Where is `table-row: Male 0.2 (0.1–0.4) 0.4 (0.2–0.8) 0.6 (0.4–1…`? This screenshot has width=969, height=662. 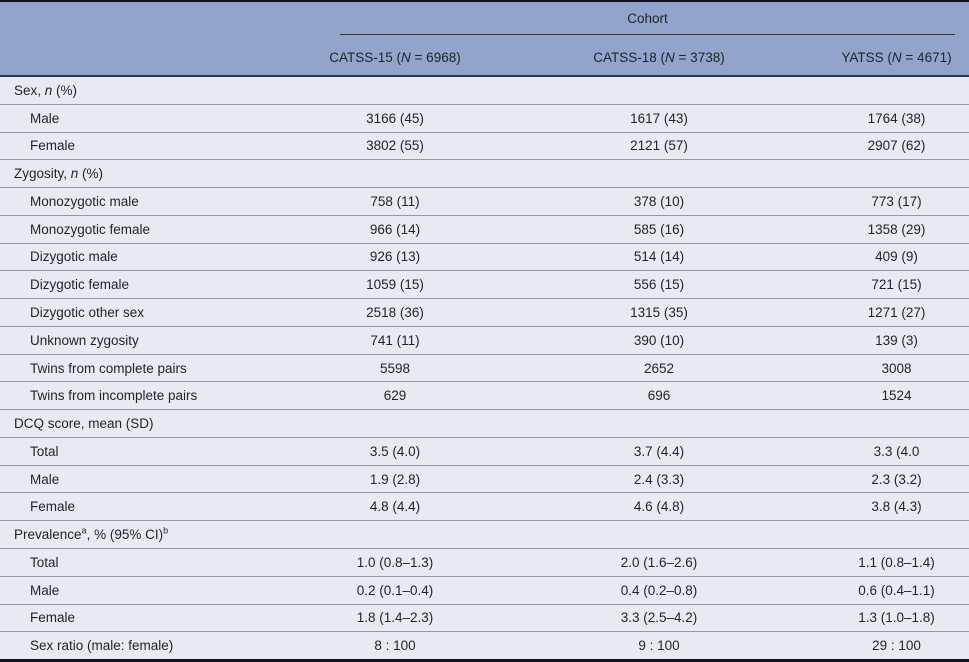
table-row: Male 0.2 (0.1–0.4) 0.4 (0.2–0.8) 0.6 (0.4–1… is located at coordinates (484, 589).